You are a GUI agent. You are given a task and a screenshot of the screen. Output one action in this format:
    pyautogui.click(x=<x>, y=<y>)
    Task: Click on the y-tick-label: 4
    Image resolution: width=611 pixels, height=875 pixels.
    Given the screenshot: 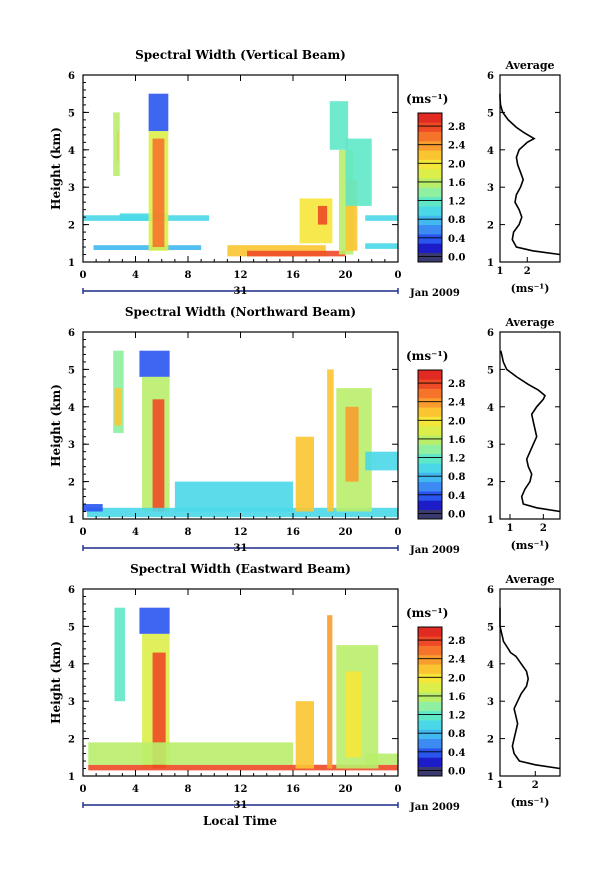 What is the action you would take?
    pyautogui.click(x=71, y=665)
    